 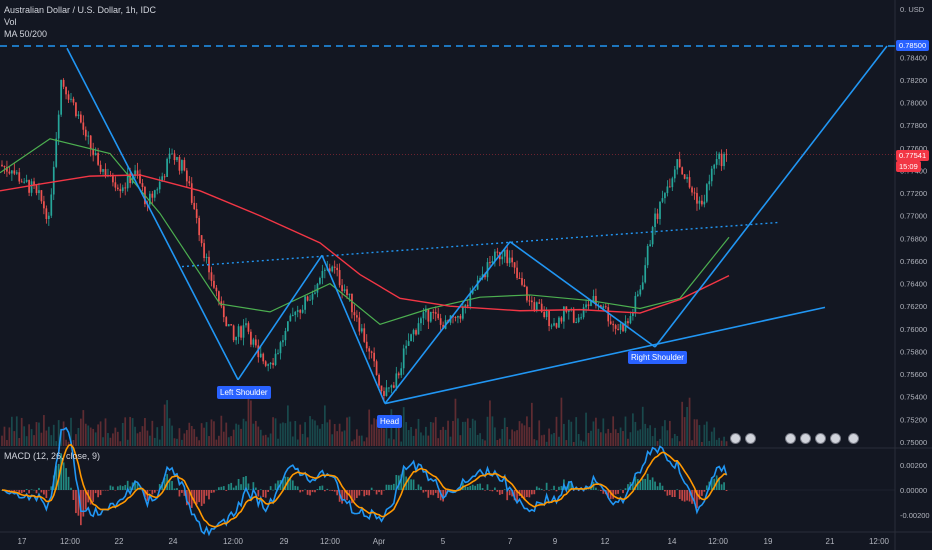 What do you see at coordinates (913, 419) in the screenshot?
I see `price-tick-label: 0.75200` at bounding box center [913, 419].